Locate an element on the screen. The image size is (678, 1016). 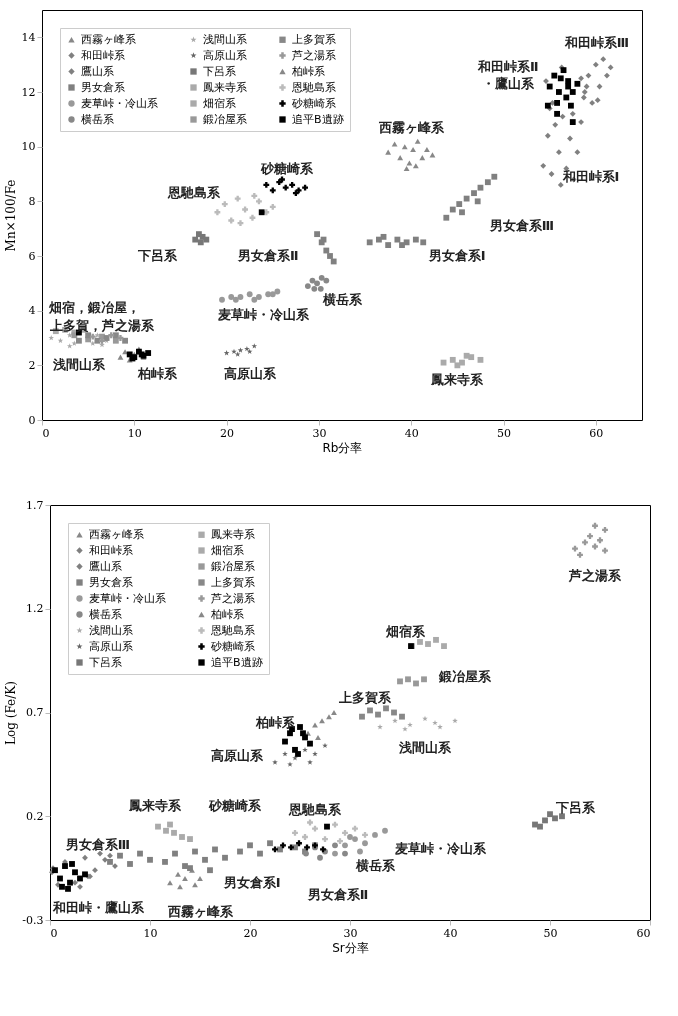
y-axis-title: Log (Fe/K) is located at coordinates (11, 713).